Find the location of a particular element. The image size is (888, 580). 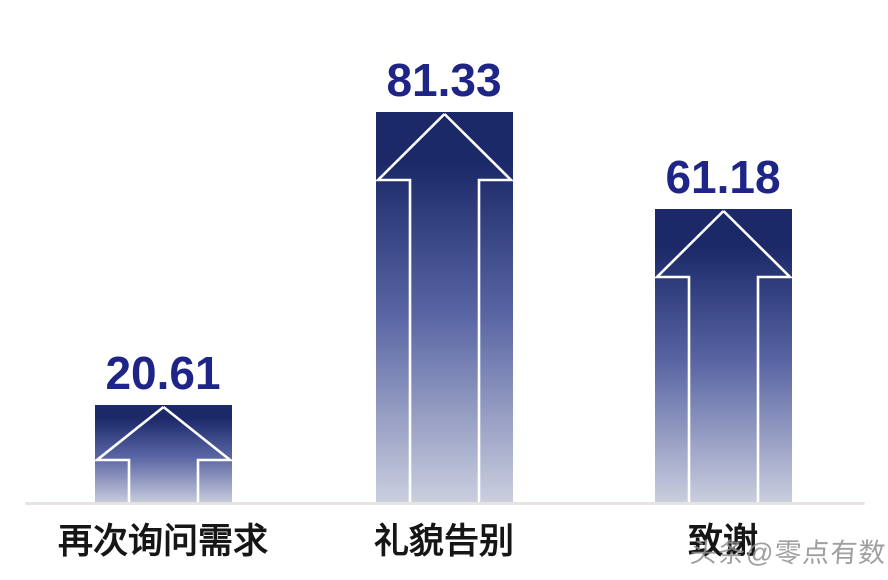

bar-value-label: 61.18 is located at coordinates (723, 177).